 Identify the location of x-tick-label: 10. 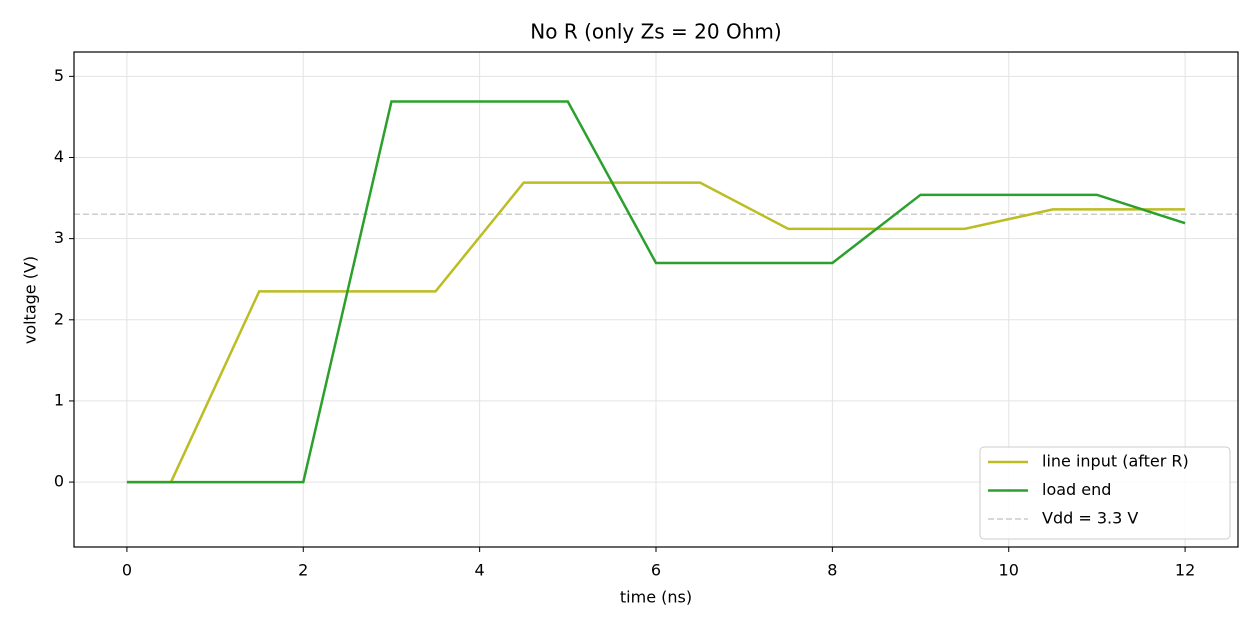
(1009, 570).